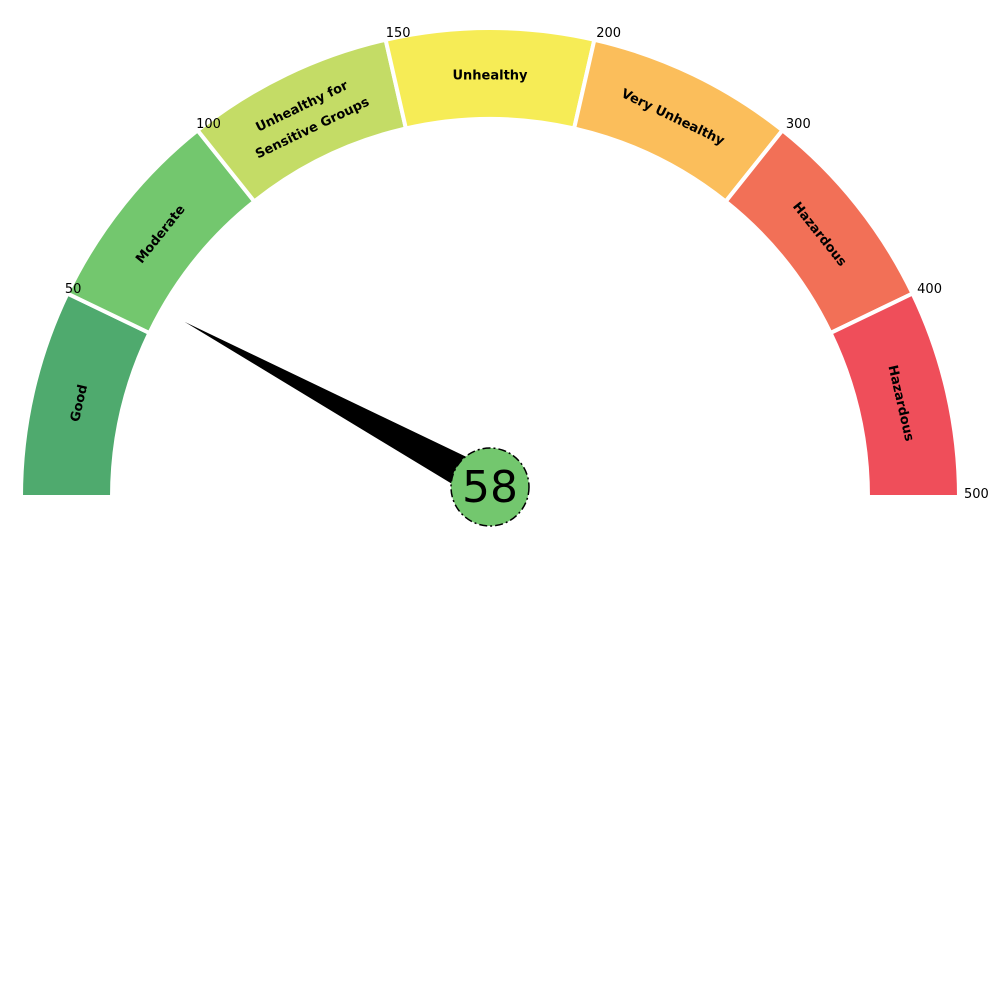 The width and height of the screenshot is (1000, 1000). Describe the element at coordinates (490, 76) in the screenshot. I see `gauge-segment-label: Unhealthy` at that location.